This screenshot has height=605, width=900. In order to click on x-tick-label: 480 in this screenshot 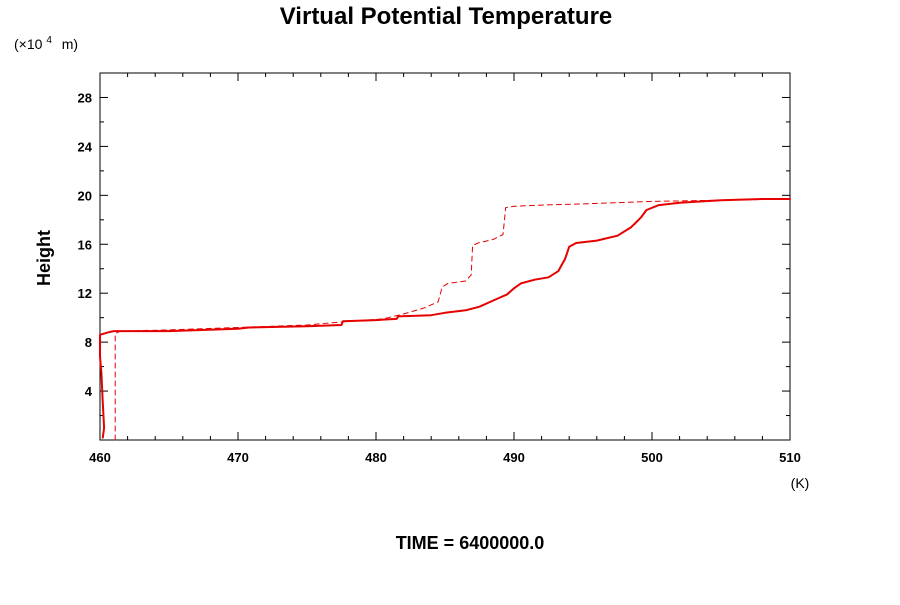, I will do `click(376, 457)`.